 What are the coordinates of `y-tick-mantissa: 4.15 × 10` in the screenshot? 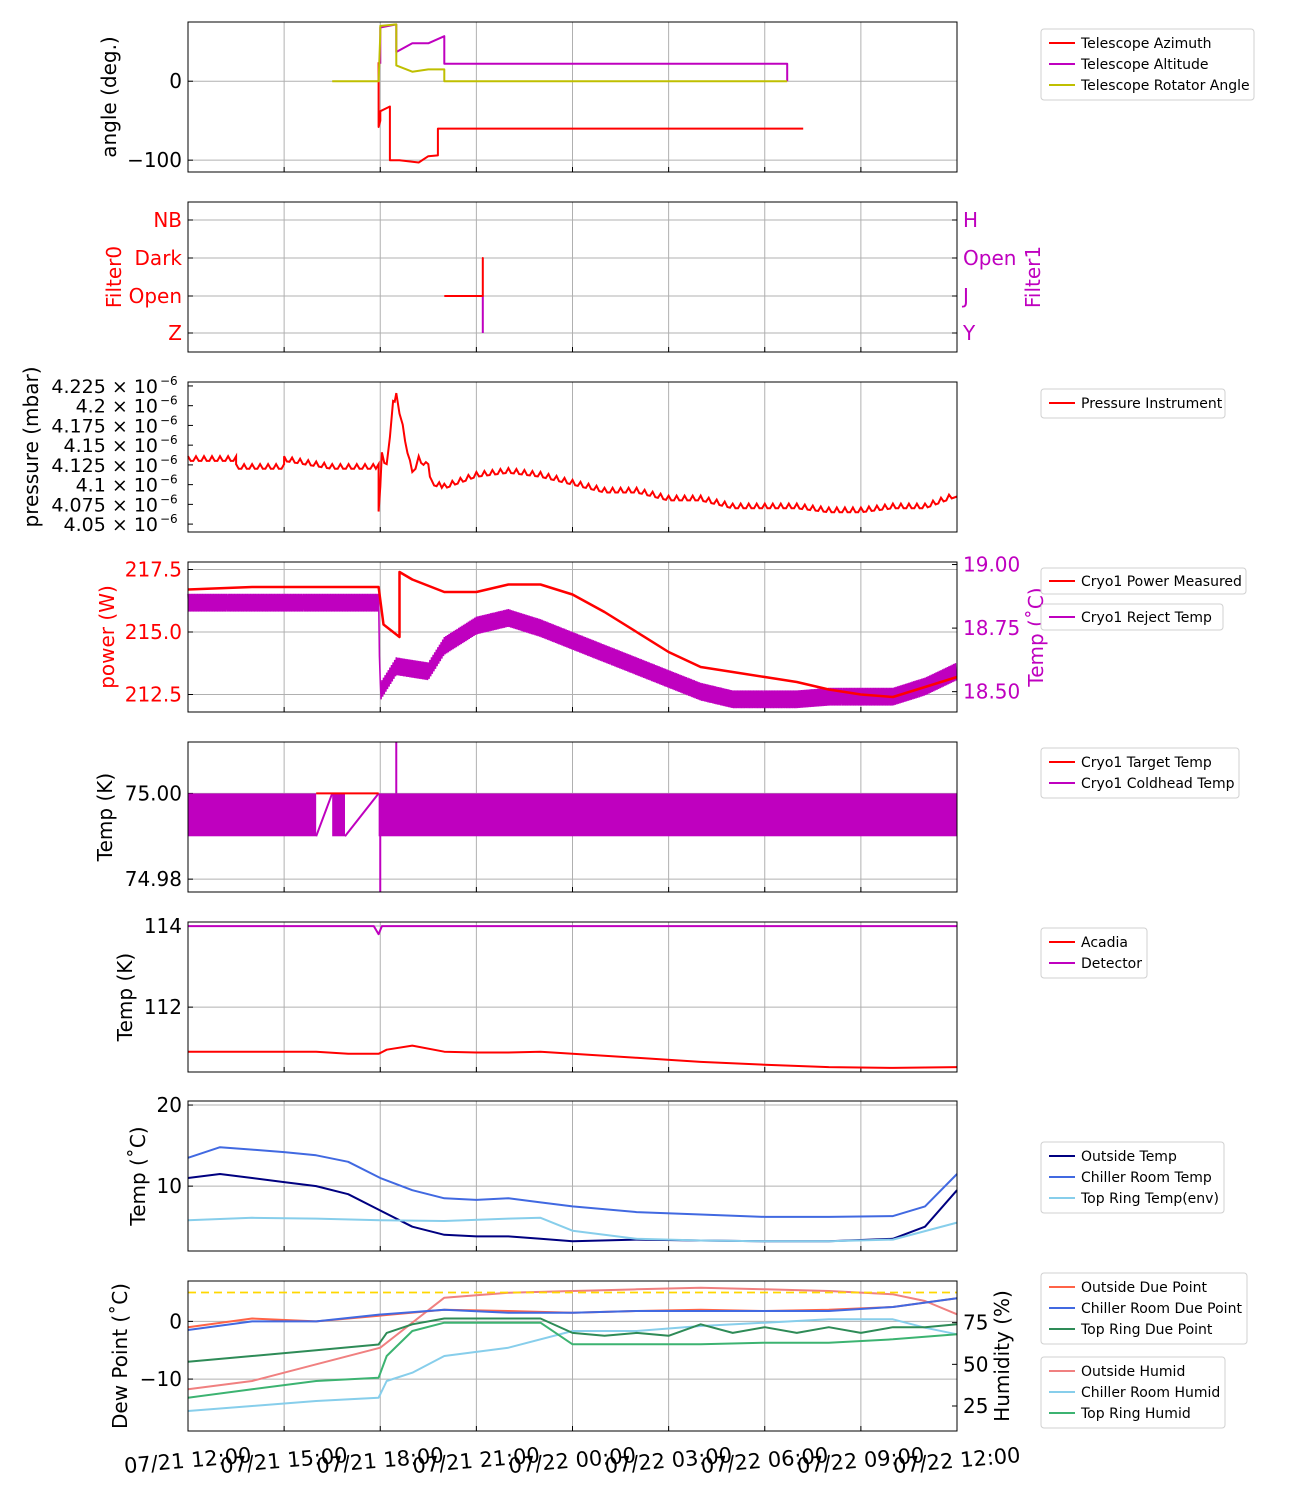 It's located at (111, 446).